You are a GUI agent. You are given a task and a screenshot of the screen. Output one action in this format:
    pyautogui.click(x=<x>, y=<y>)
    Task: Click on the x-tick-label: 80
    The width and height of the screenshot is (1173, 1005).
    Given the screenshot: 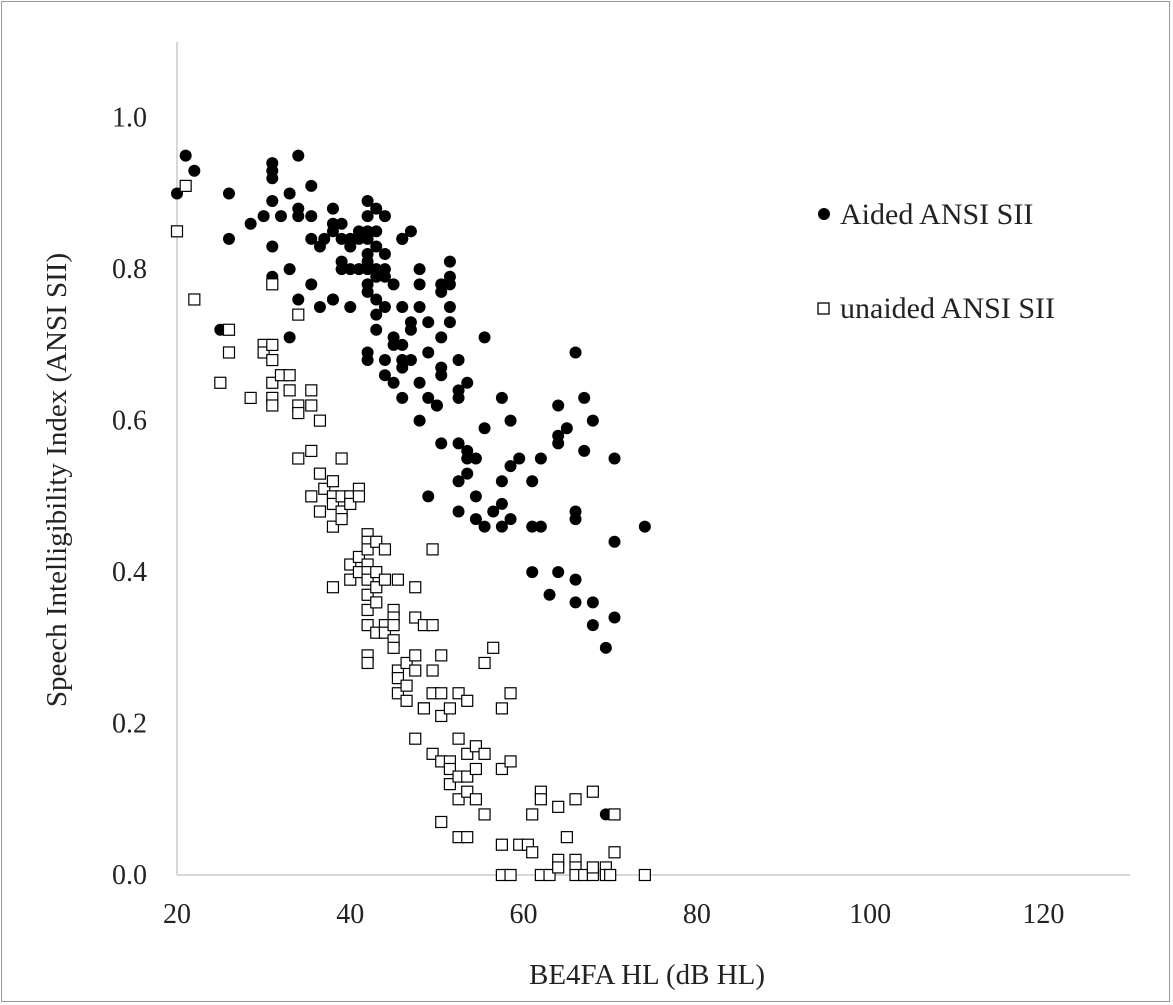 What is the action you would take?
    pyautogui.click(x=697, y=914)
    